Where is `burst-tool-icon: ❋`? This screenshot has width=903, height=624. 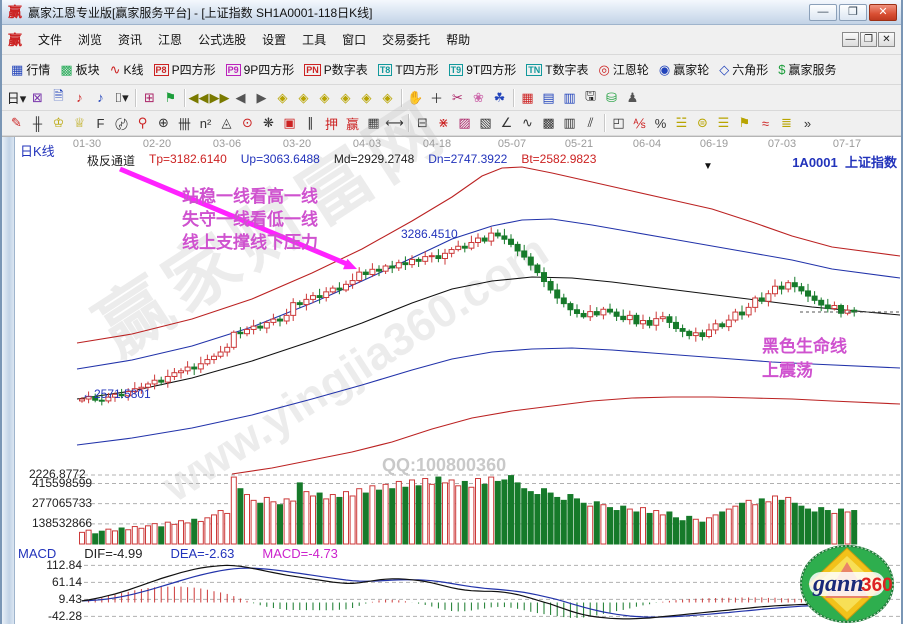 burst-tool-icon: ❋ is located at coordinates (268, 122).